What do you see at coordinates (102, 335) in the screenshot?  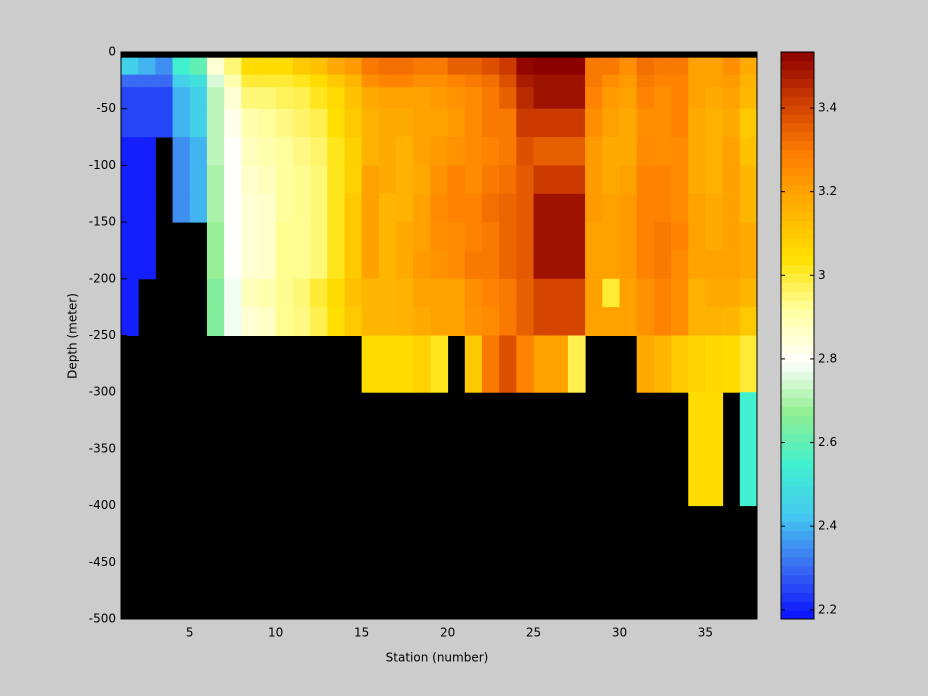 I see `y-tick-label: -250` at bounding box center [102, 335].